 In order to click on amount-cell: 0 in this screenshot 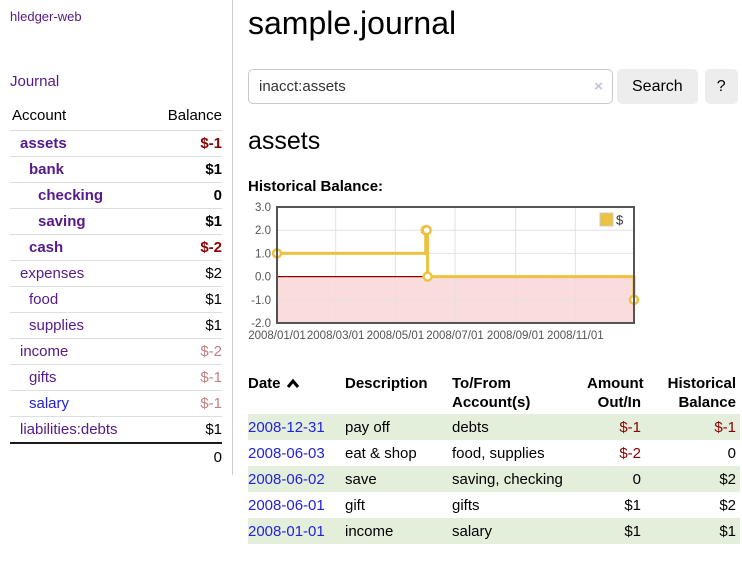, I will do `click(636, 479)`.